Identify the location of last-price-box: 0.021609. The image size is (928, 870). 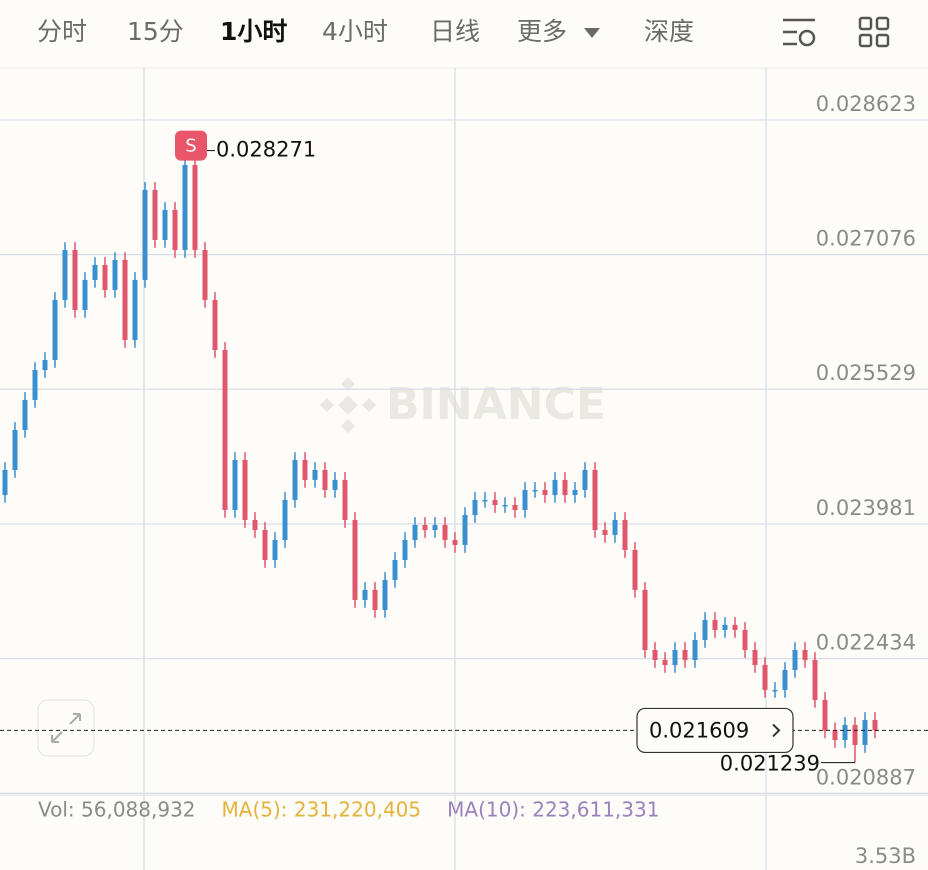
(715, 730).